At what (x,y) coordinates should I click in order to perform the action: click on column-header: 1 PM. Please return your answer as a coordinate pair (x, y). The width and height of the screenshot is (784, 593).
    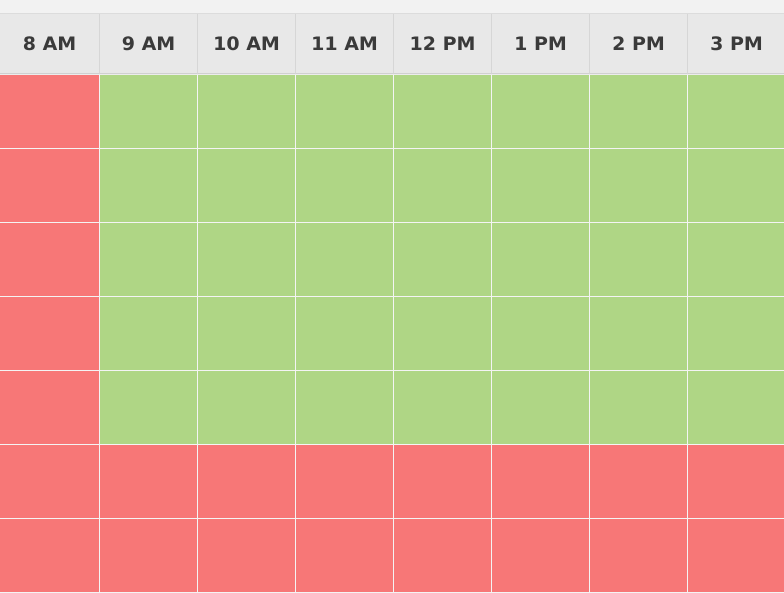
    Looking at the image, I should click on (541, 44).